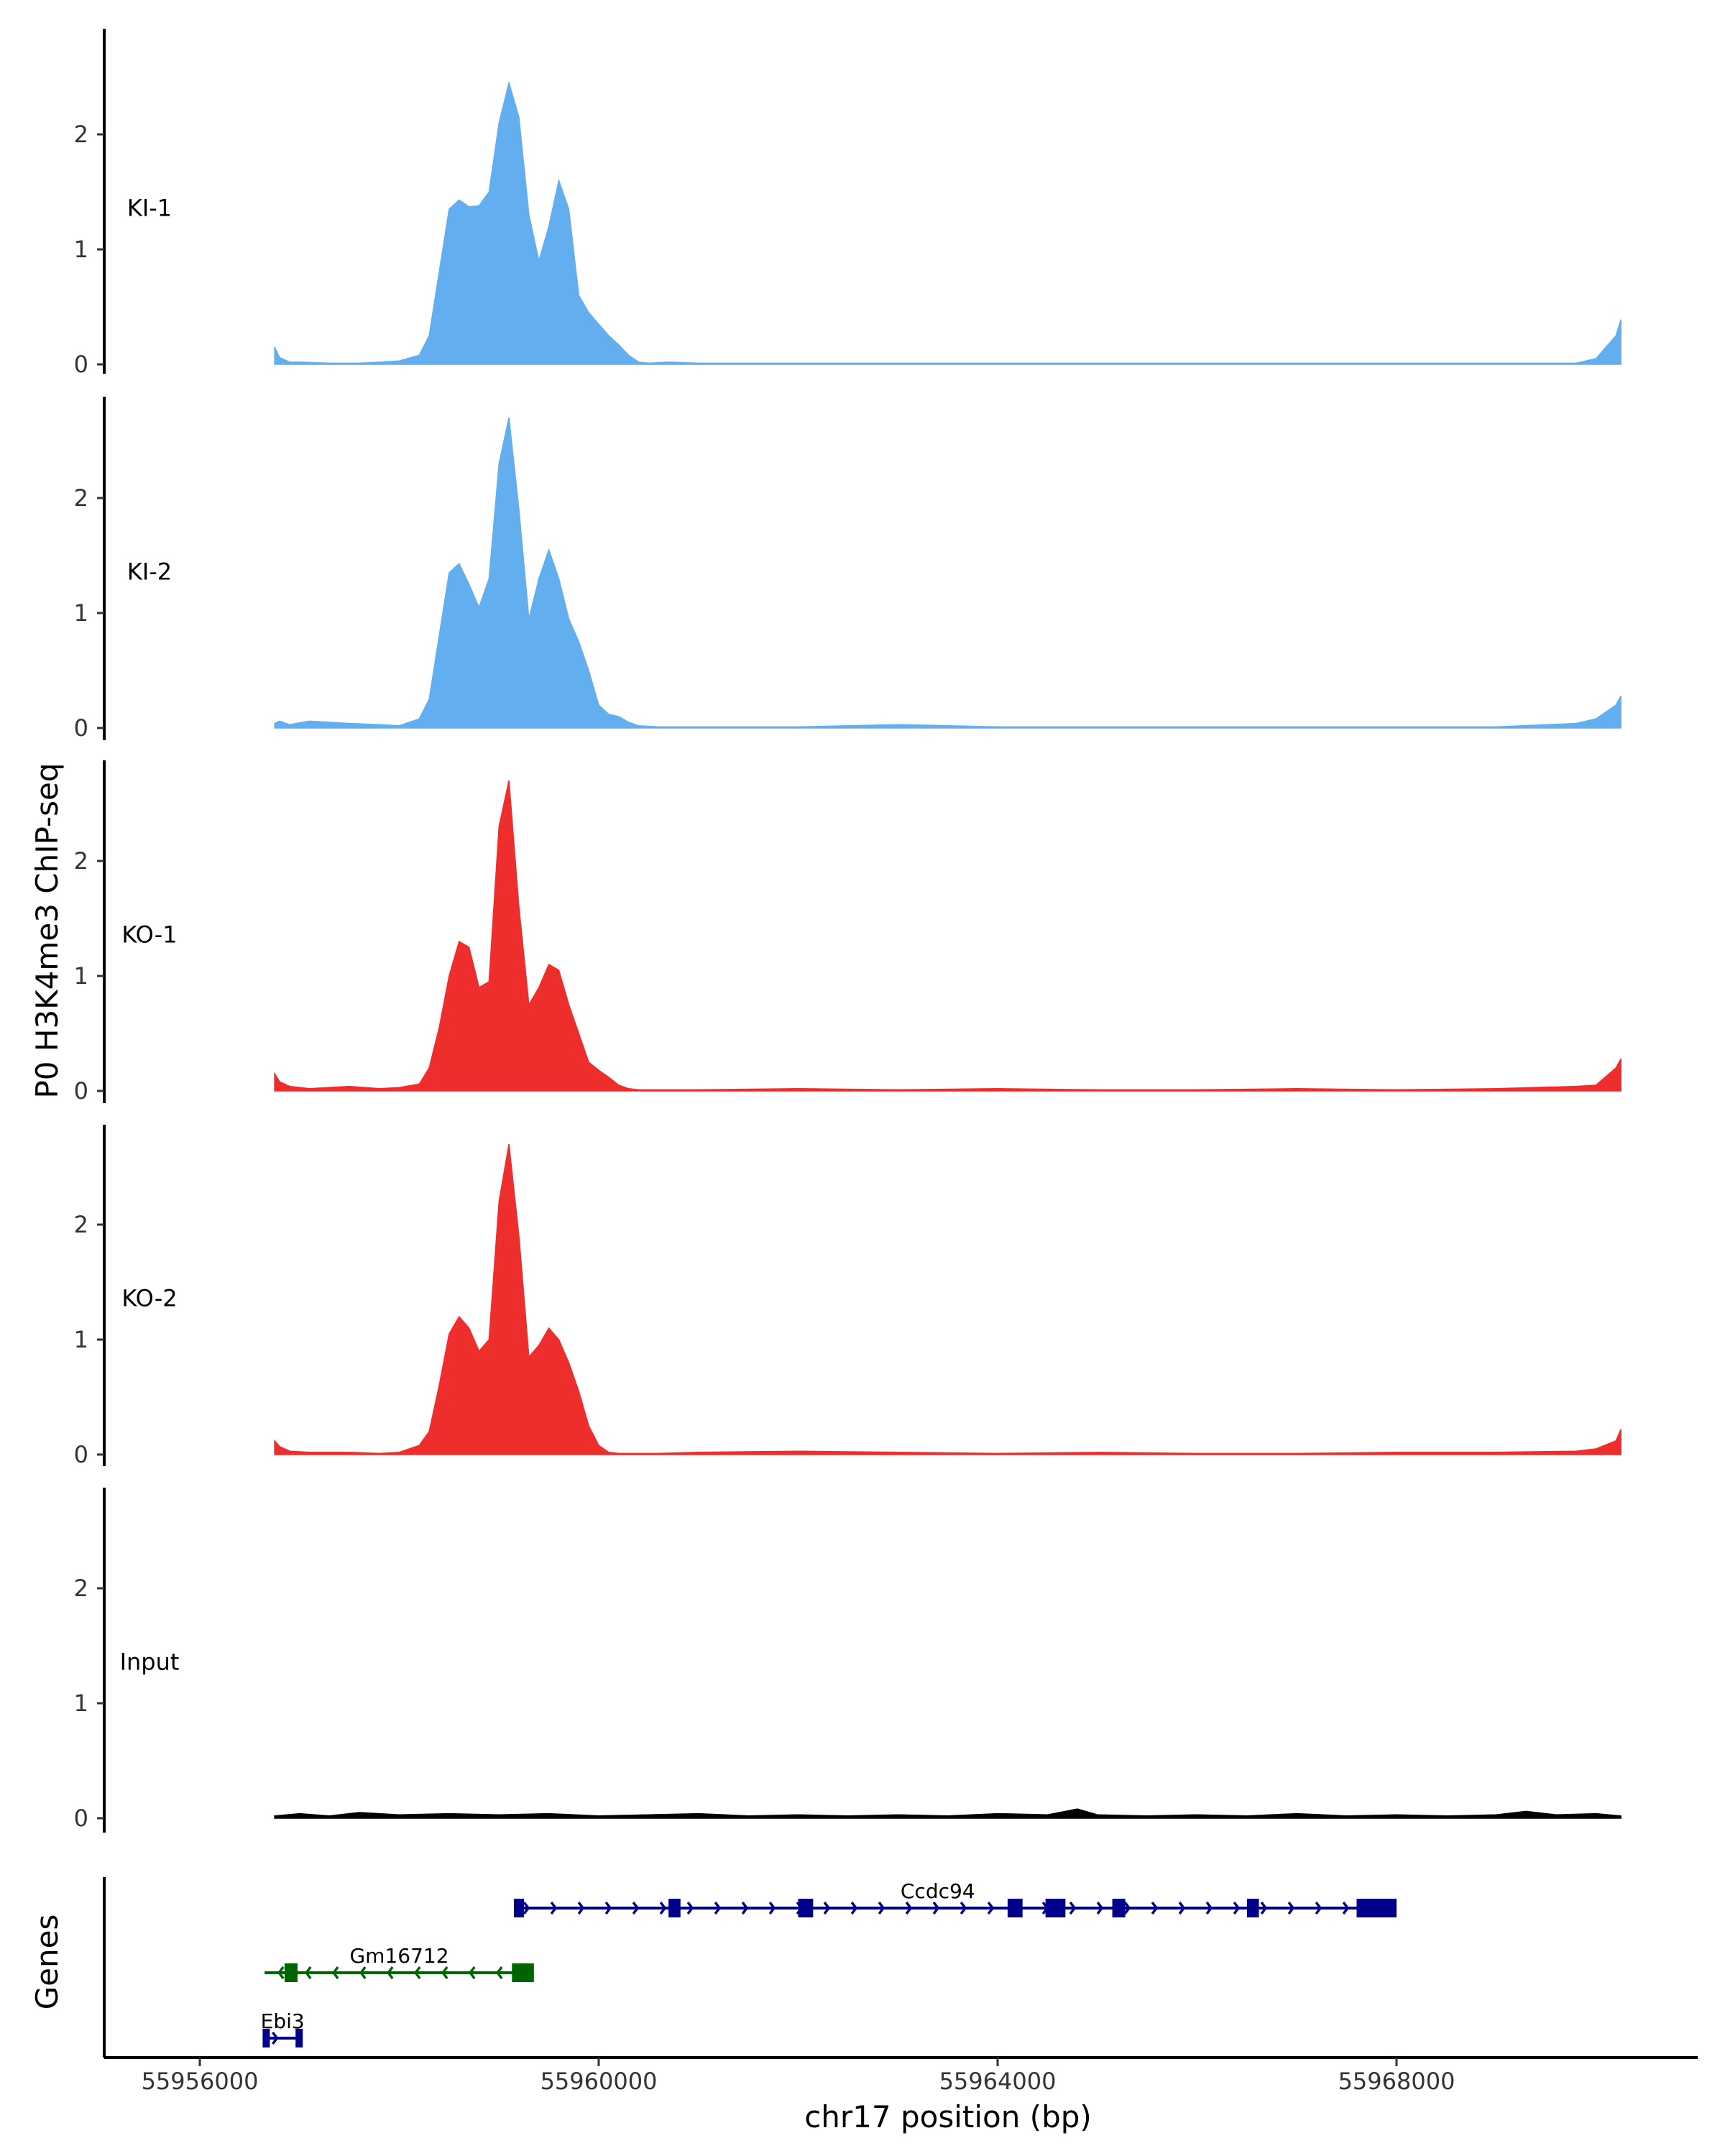 The height and width of the screenshot is (2156, 1725). I want to click on track-label: KO-1, so click(149, 934).